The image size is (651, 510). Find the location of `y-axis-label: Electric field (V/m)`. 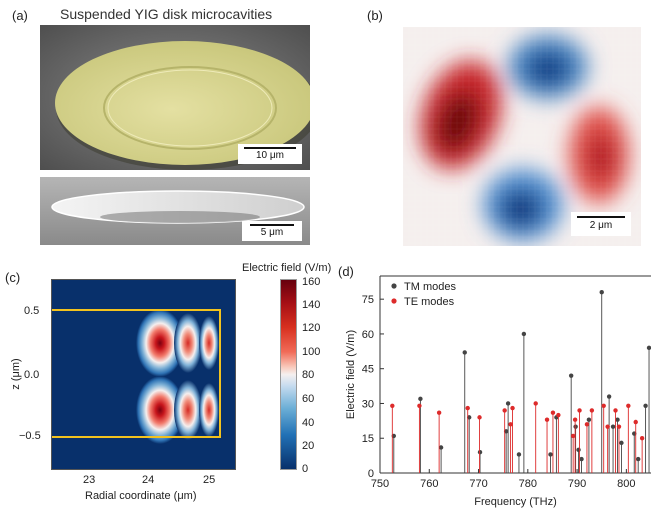

y-axis-label: Electric field (V/m) is located at coordinates (351, 374).